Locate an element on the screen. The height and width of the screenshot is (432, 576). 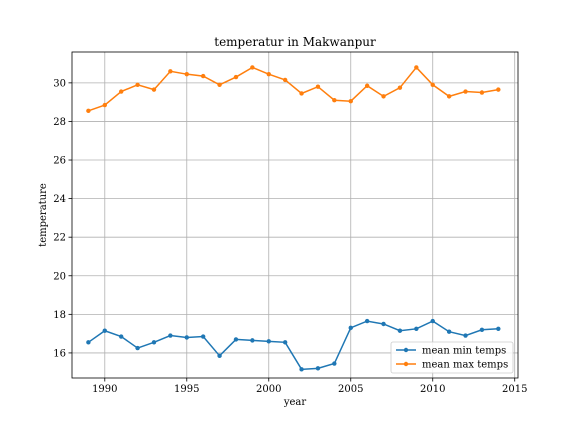
y-tick-label: 20 is located at coordinates (59, 276).